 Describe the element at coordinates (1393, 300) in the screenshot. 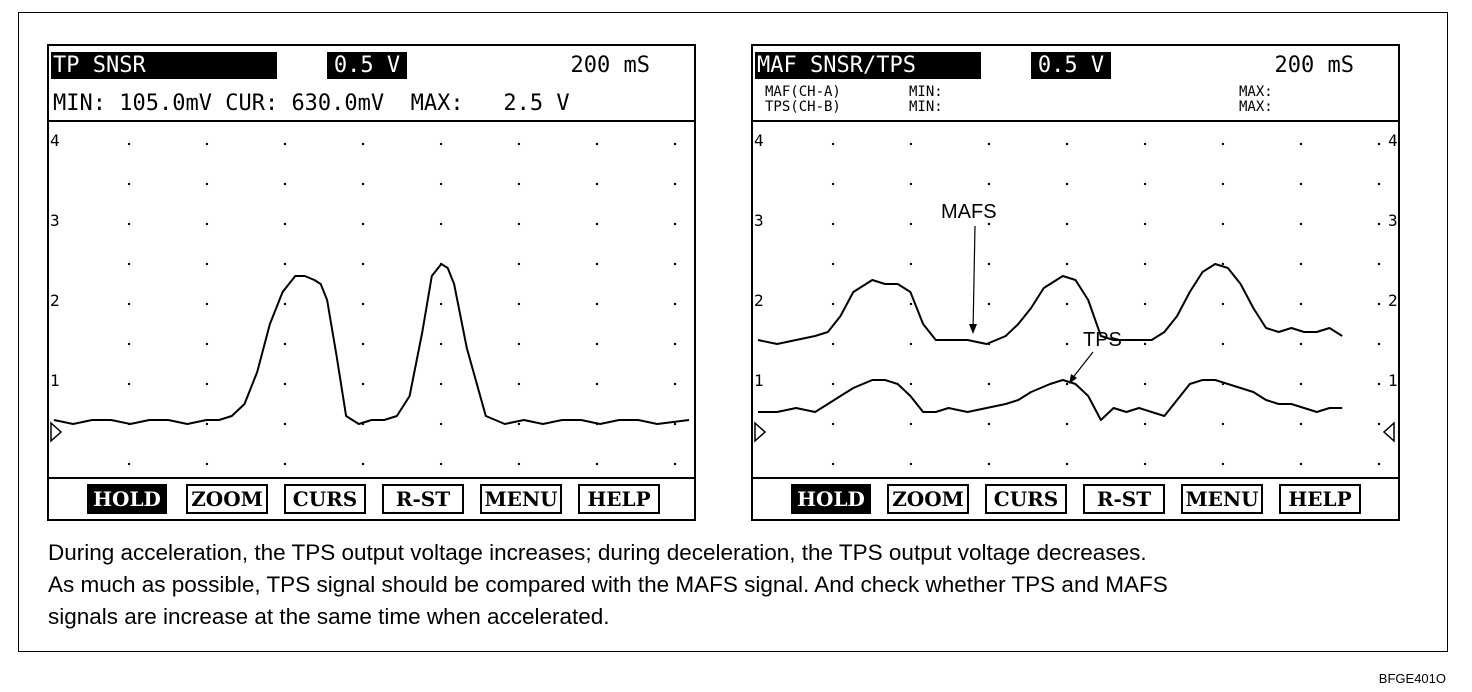

I see `y-tick-label-right: 2` at that location.